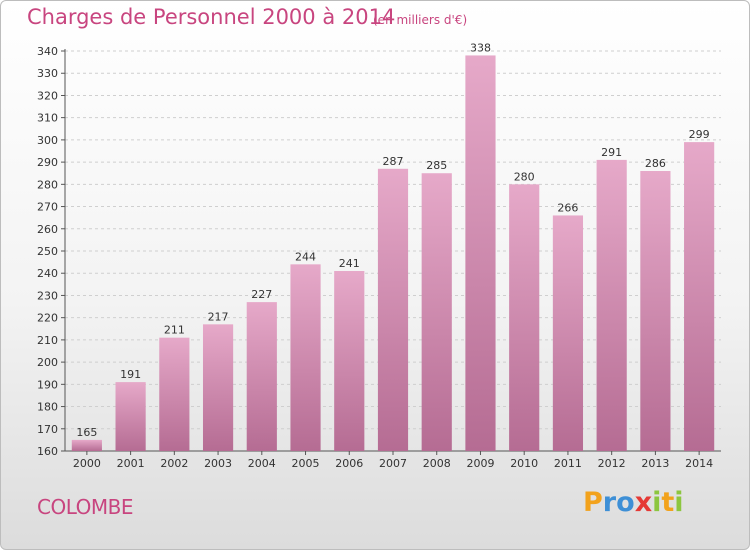 This screenshot has width=750, height=550. What do you see at coordinates (86, 432) in the screenshot?
I see `data-label-2000: 165` at bounding box center [86, 432].